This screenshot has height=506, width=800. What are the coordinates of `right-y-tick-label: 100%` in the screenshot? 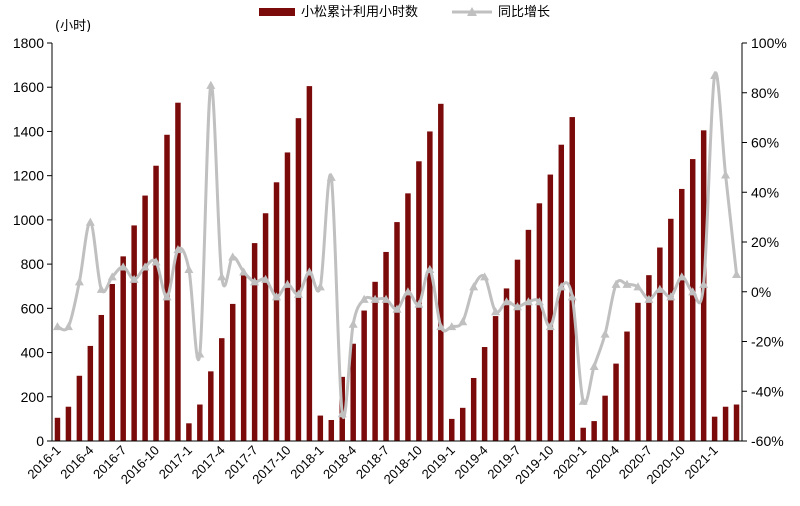 It's located at (769, 43).